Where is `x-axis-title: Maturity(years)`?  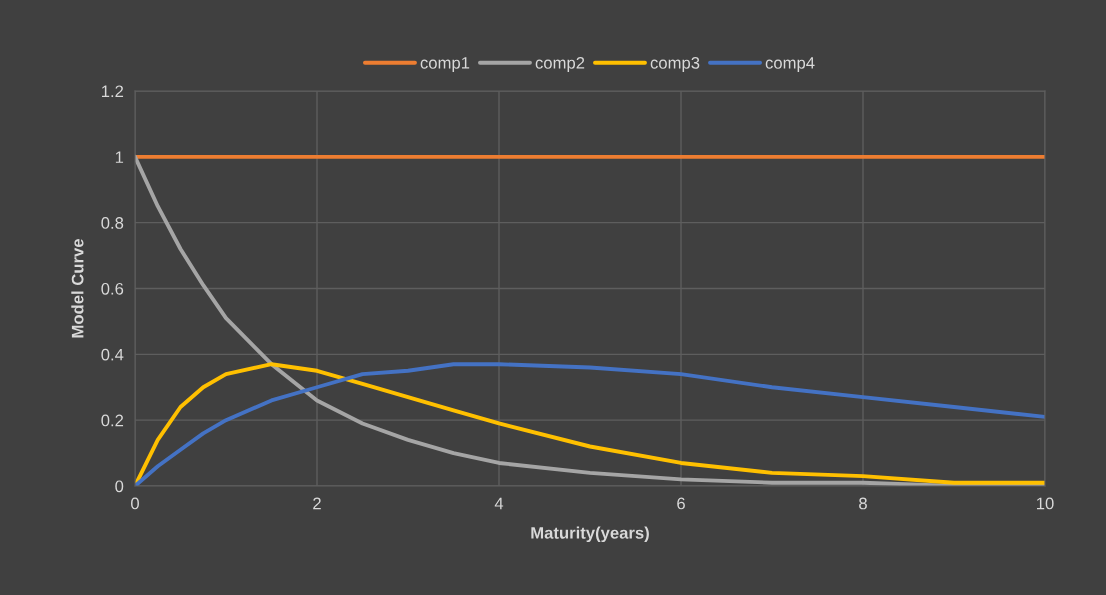 x-axis-title: Maturity(years) is located at coordinates (590, 534).